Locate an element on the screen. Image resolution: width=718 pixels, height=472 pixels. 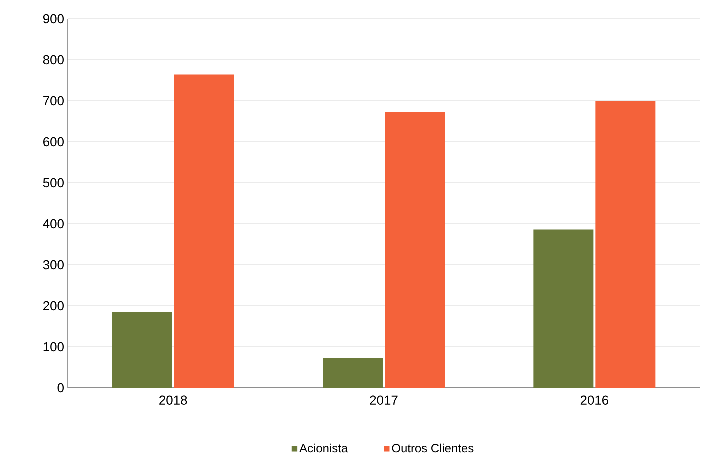
legend-label: Acionista is located at coordinates (324, 448).